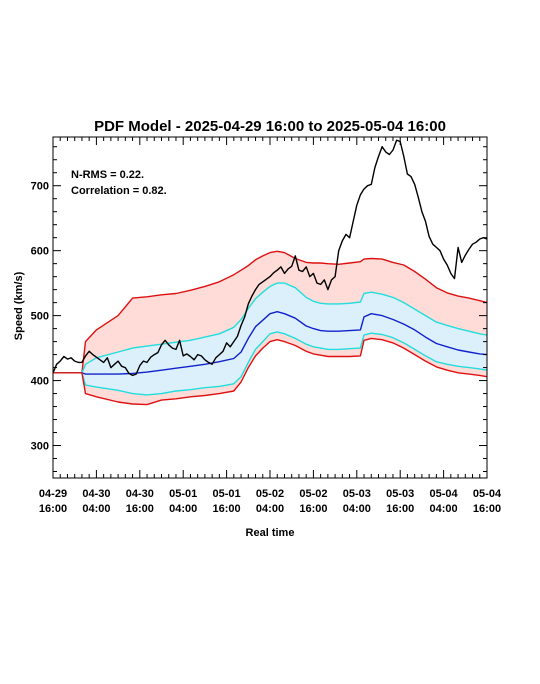 Image resolution: width=540 pixels, height=684 pixels. Describe the element at coordinates (19, 305) in the screenshot. I see `y-axis-label: Speed (km/s)` at that location.